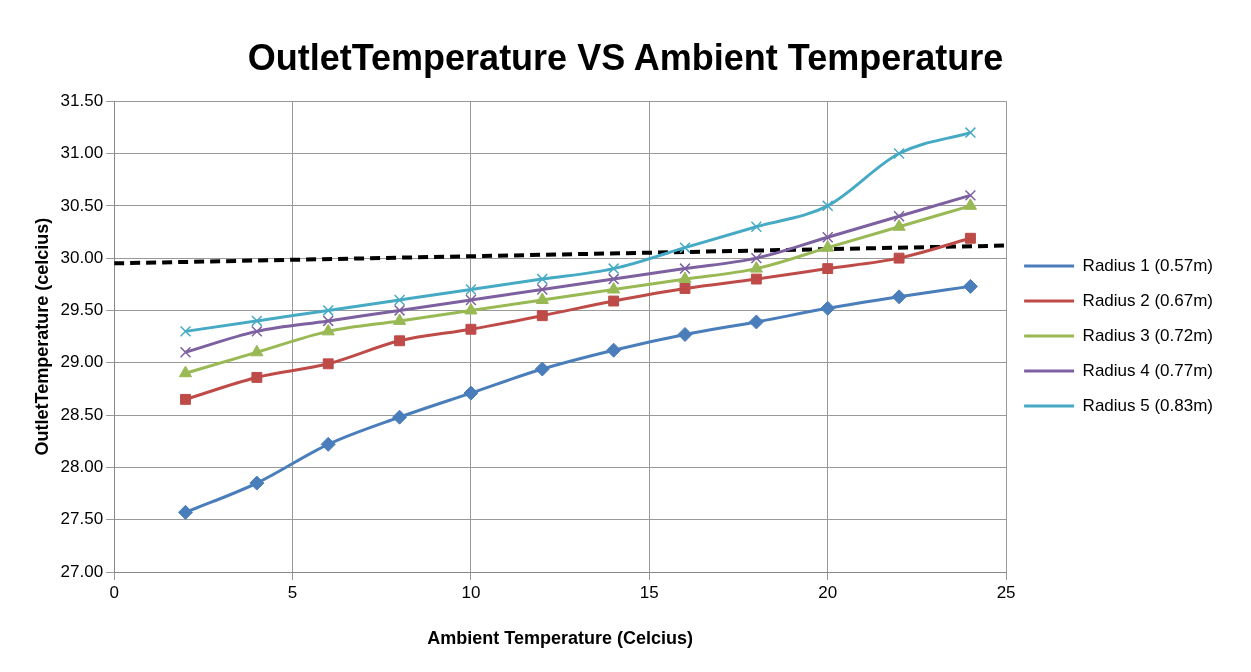  What do you see at coordinates (82, 205) in the screenshot?
I see `y-tick-label: 30.50` at bounding box center [82, 205].